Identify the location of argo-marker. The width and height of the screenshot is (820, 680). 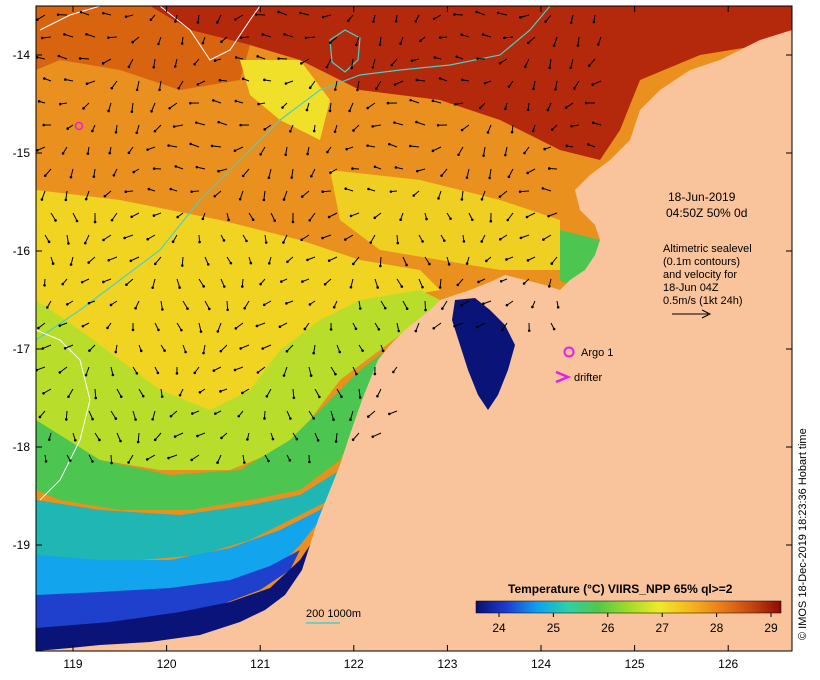
(569, 352).